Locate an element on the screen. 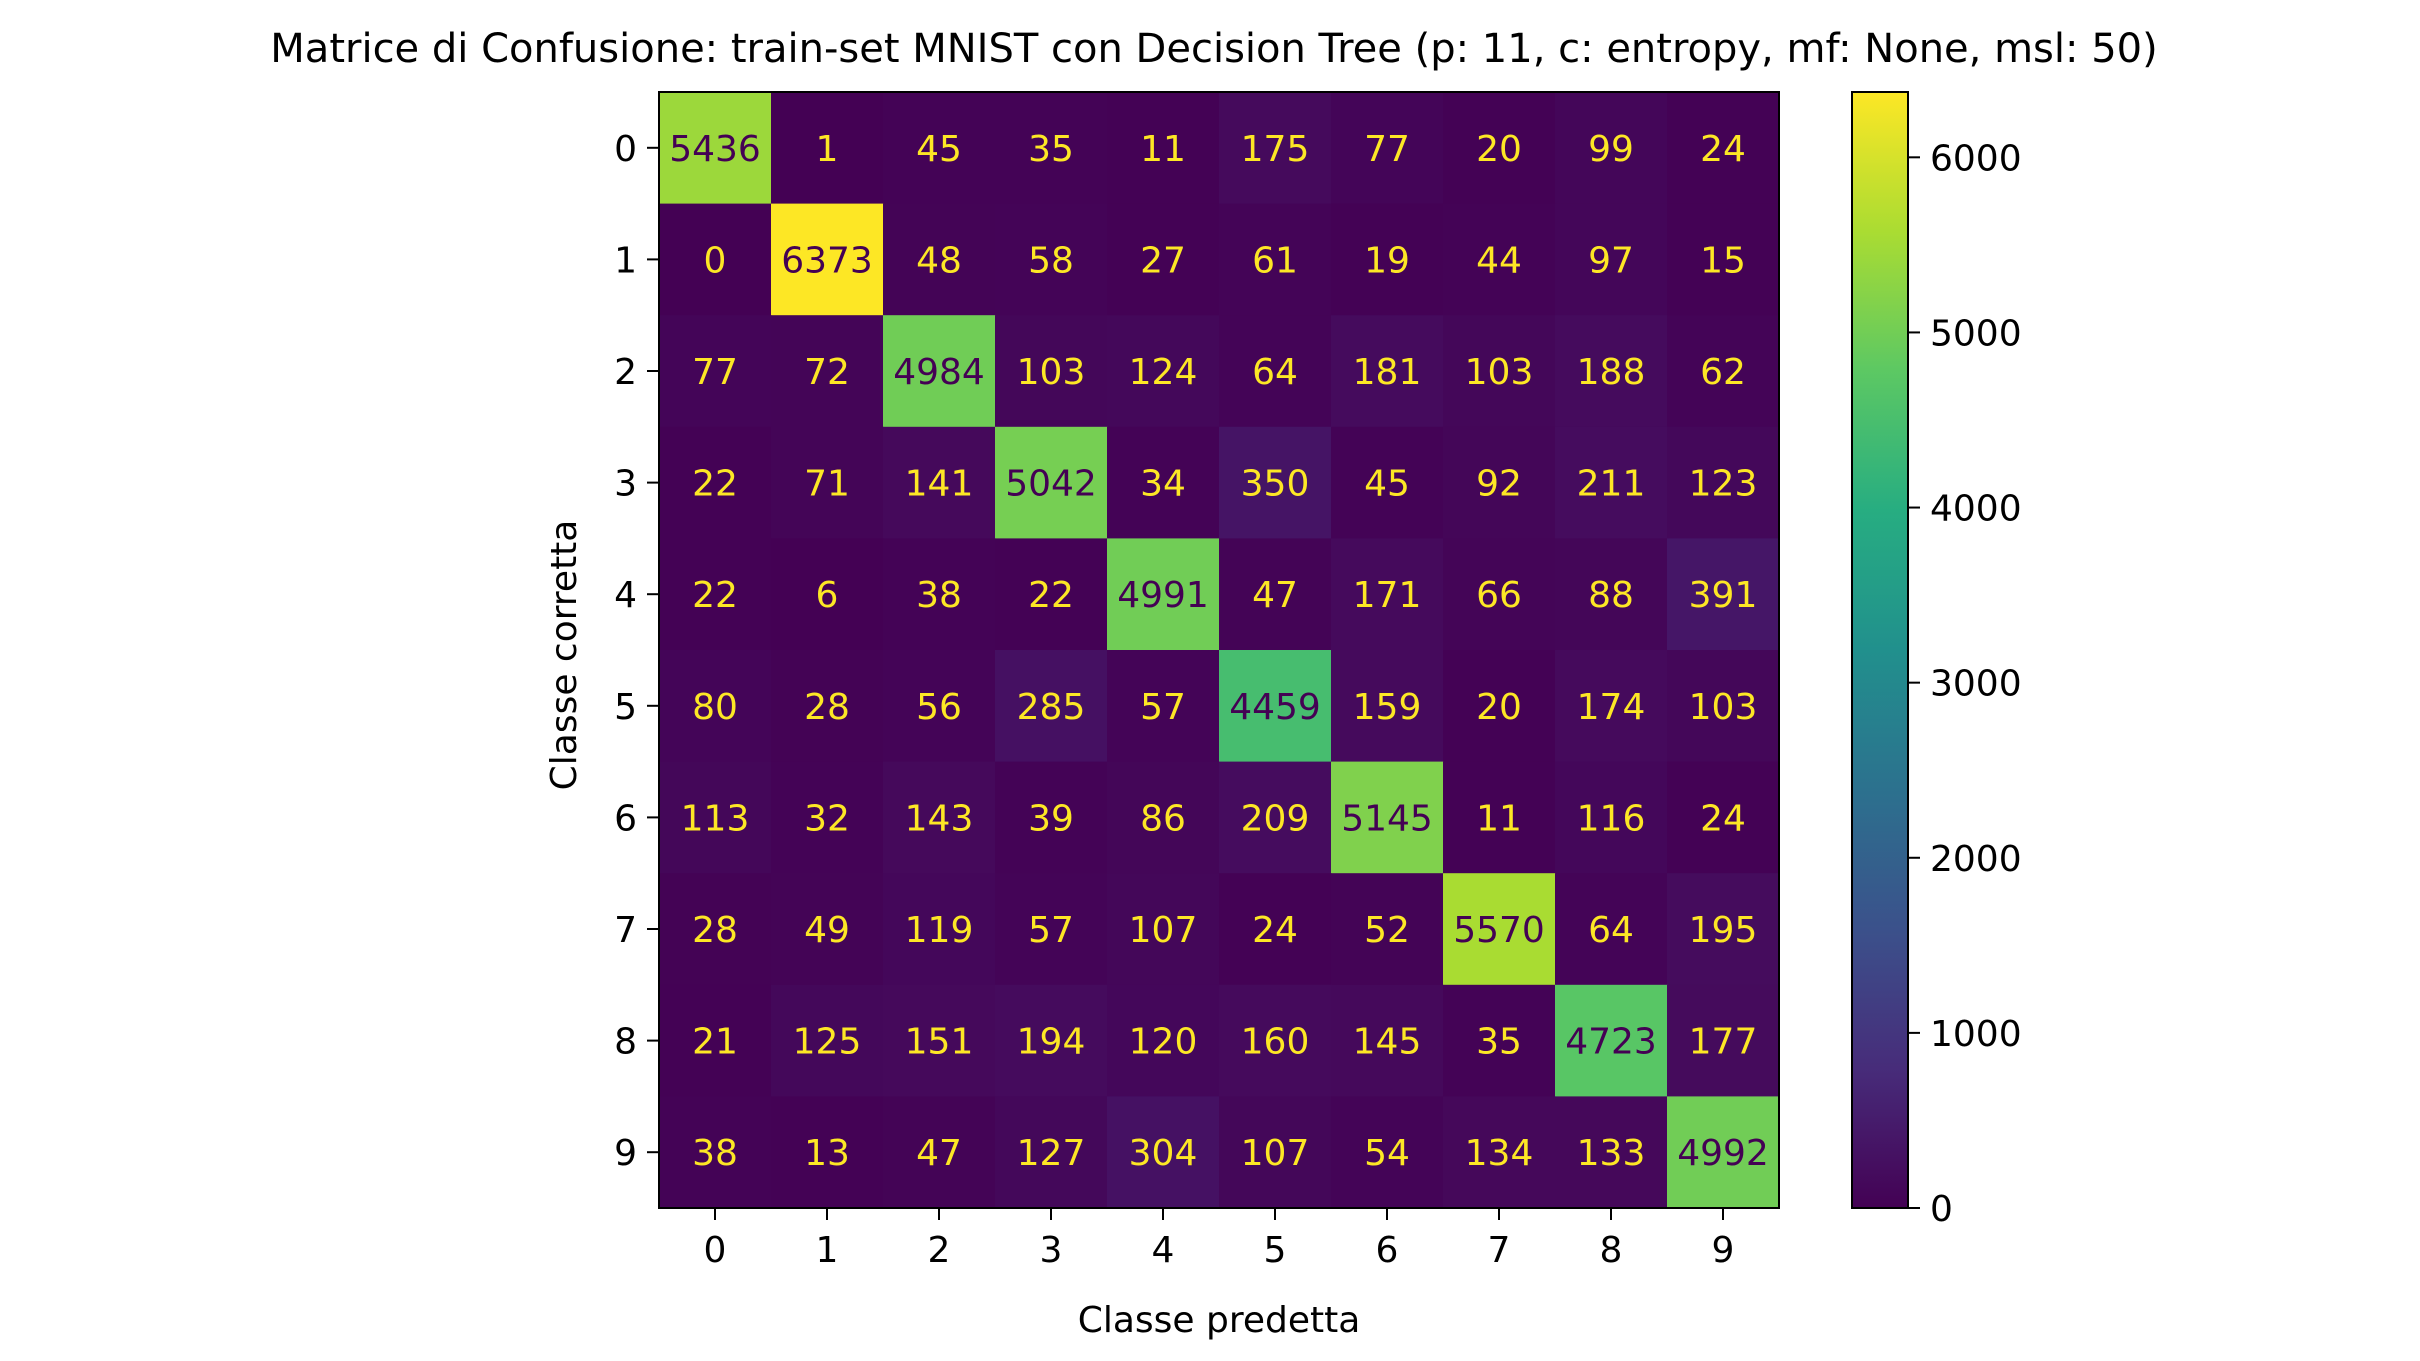  cell-value-label: 64 is located at coordinates (1611, 930).